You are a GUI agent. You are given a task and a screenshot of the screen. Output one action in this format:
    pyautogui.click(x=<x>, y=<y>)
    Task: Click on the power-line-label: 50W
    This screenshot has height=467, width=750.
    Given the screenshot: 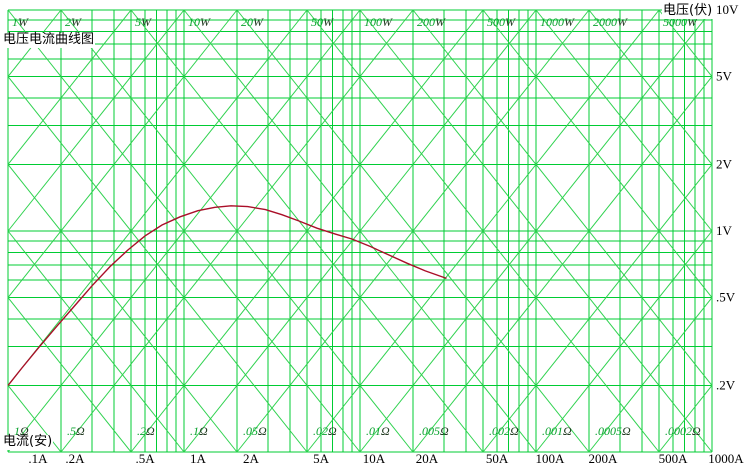 What is the action you would take?
    pyautogui.click(x=322, y=22)
    